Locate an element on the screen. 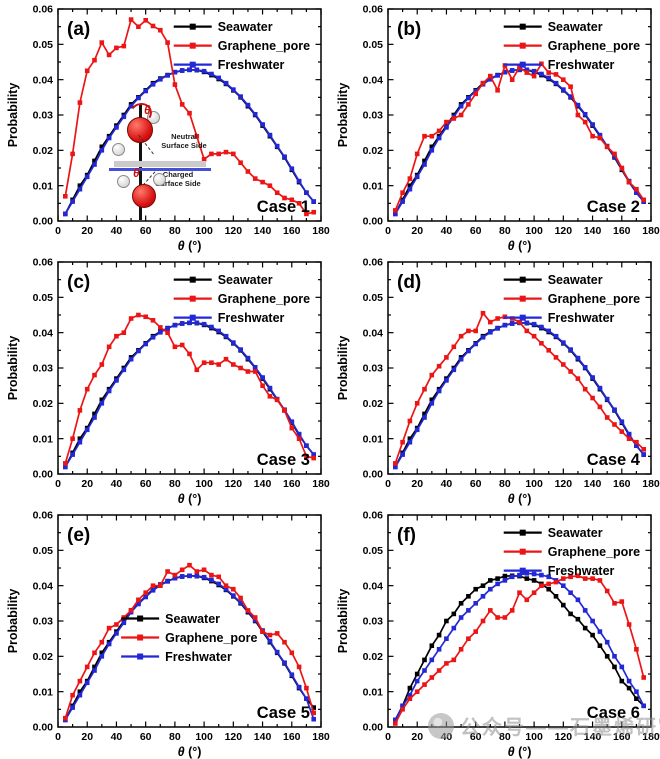 The height and width of the screenshot is (759, 660). svg-text: 60 is located at coordinates (146, 737).